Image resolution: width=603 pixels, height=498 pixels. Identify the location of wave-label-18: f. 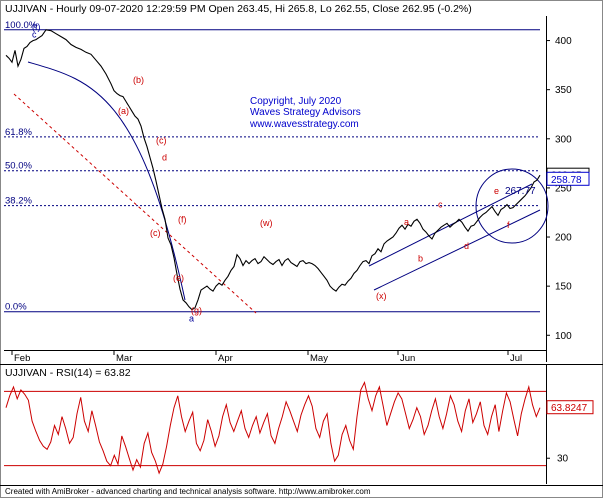
(508, 225).